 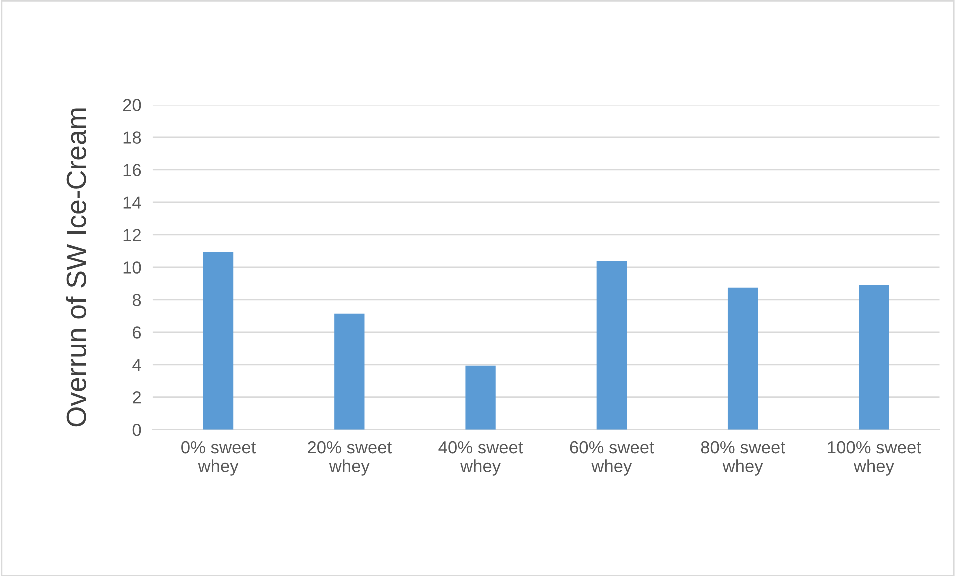 I want to click on y-tick-label: 16, so click(x=133, y=170).